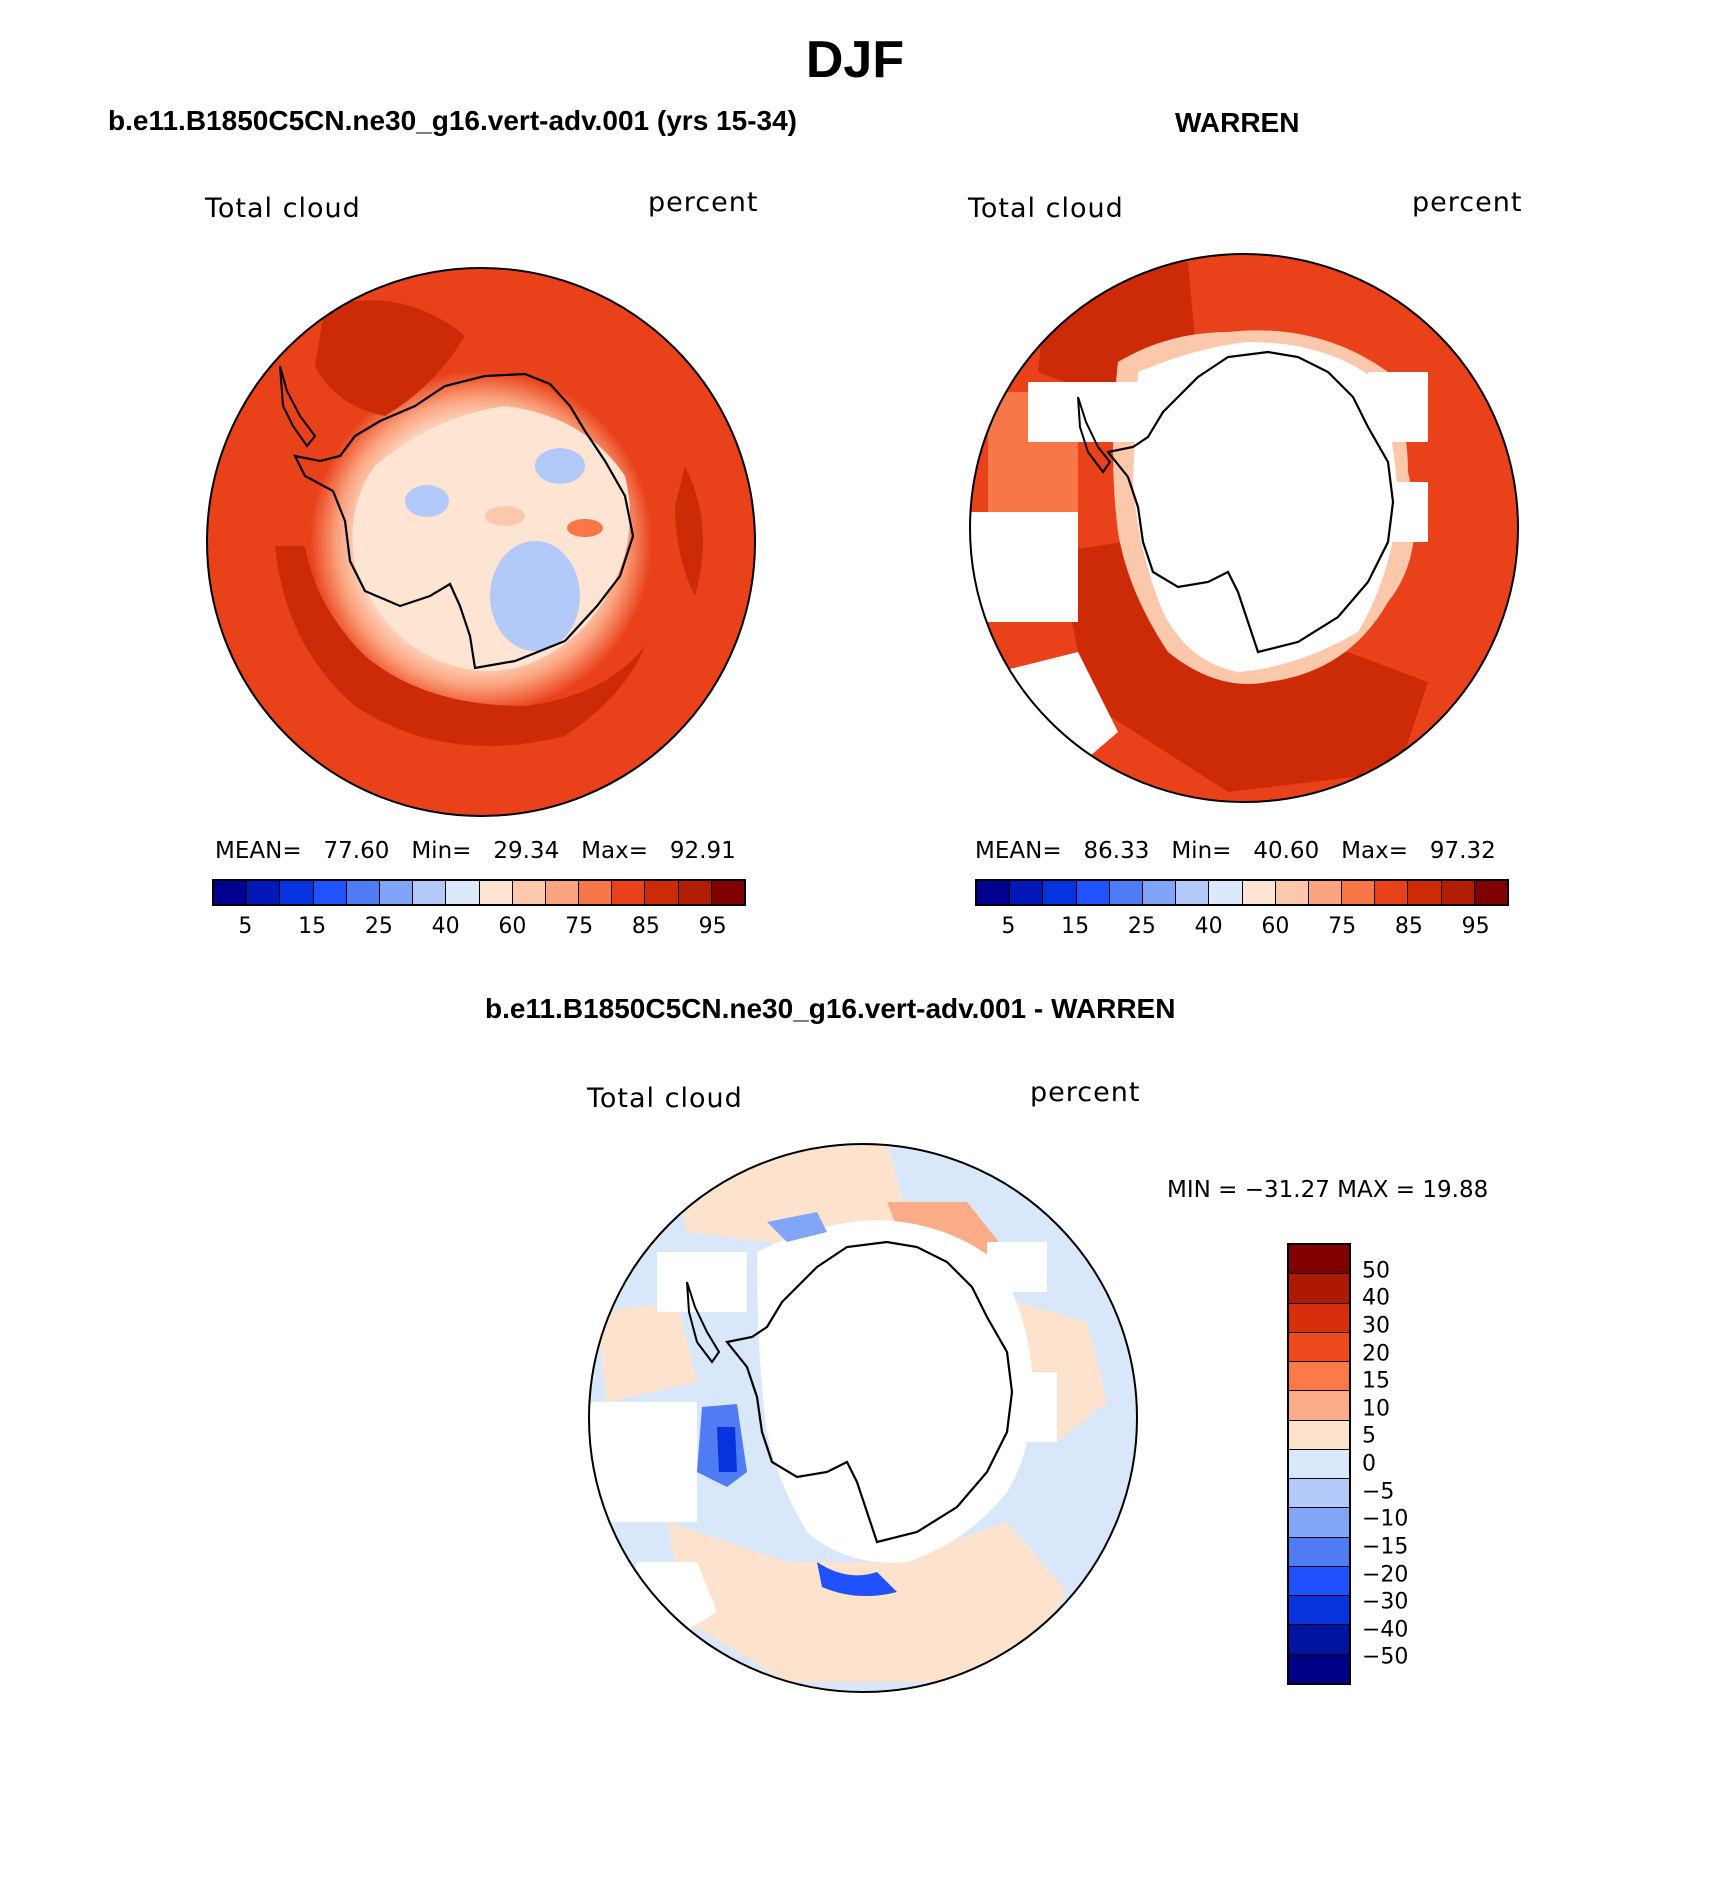 This screenshot has height=1885, width=1710. I want to click on colorbar-tick-label: −30, so click(1385, 1602).